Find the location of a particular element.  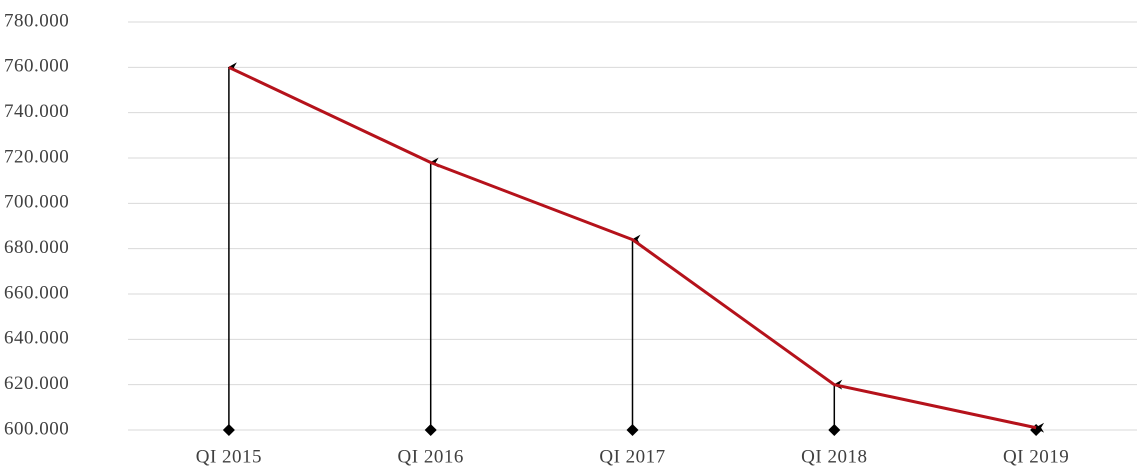

x-tick-label: QI 2016 is located at coordinates (431, 456).